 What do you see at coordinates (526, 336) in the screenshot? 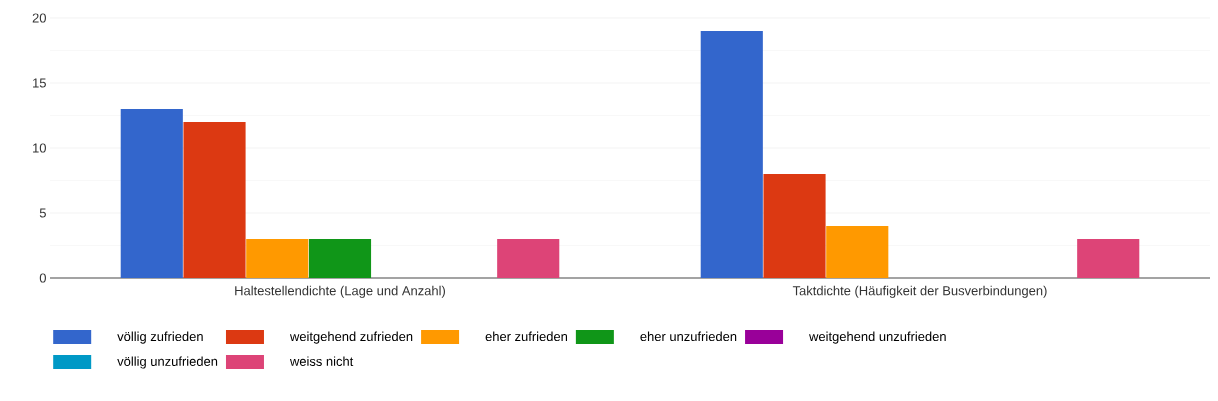
I see `legend-label: eher zufrieden` at bounding box center [526, 336].